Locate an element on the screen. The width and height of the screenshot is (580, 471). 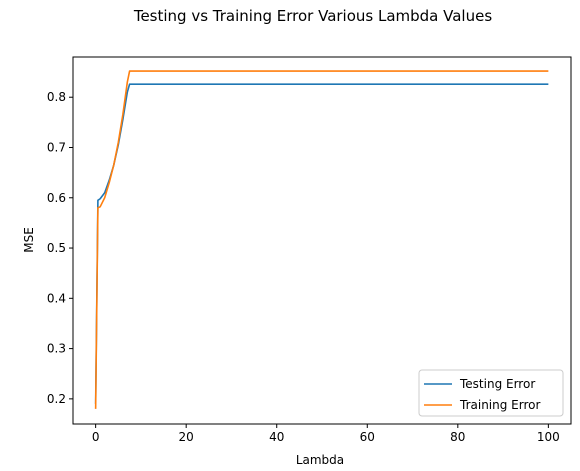
y-tick-label: 0.7 is located at coordinates (56, 147).